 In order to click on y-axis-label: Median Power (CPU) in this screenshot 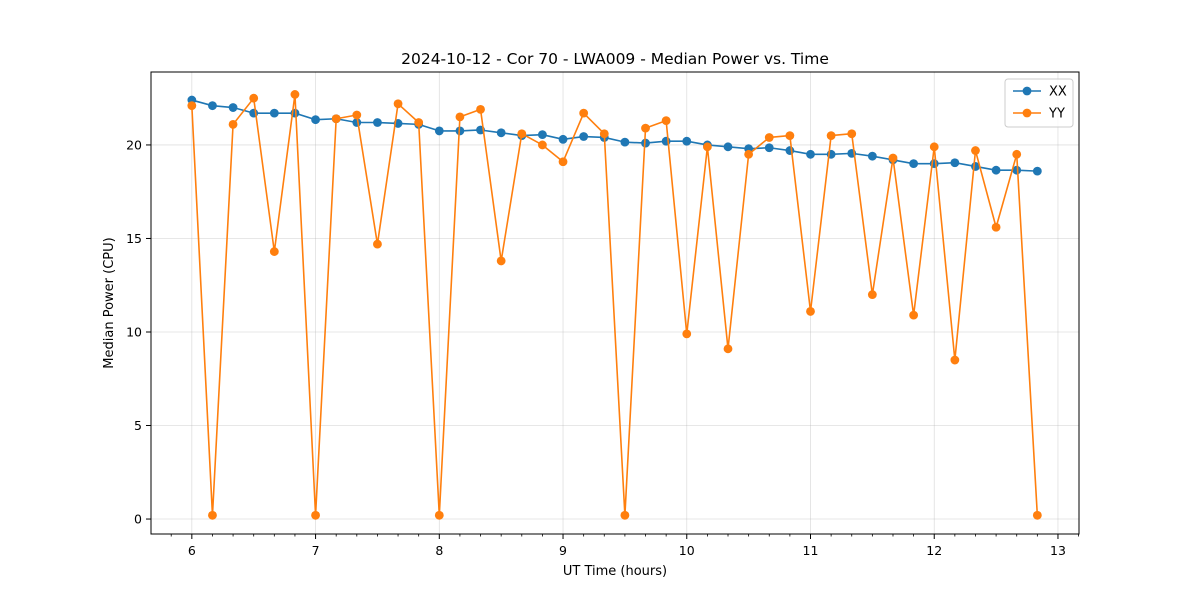, I will do `click(109, 302)`.